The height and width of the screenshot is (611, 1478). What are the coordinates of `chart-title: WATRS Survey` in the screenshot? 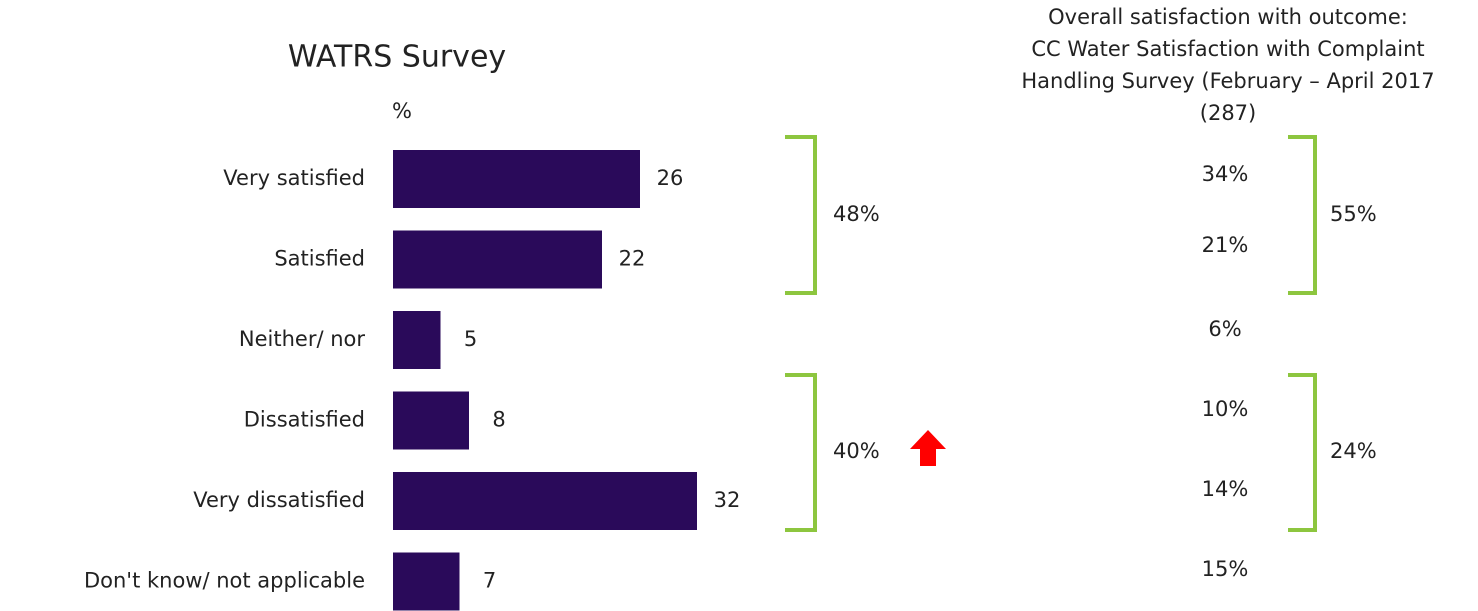 It's located at (397, 57).